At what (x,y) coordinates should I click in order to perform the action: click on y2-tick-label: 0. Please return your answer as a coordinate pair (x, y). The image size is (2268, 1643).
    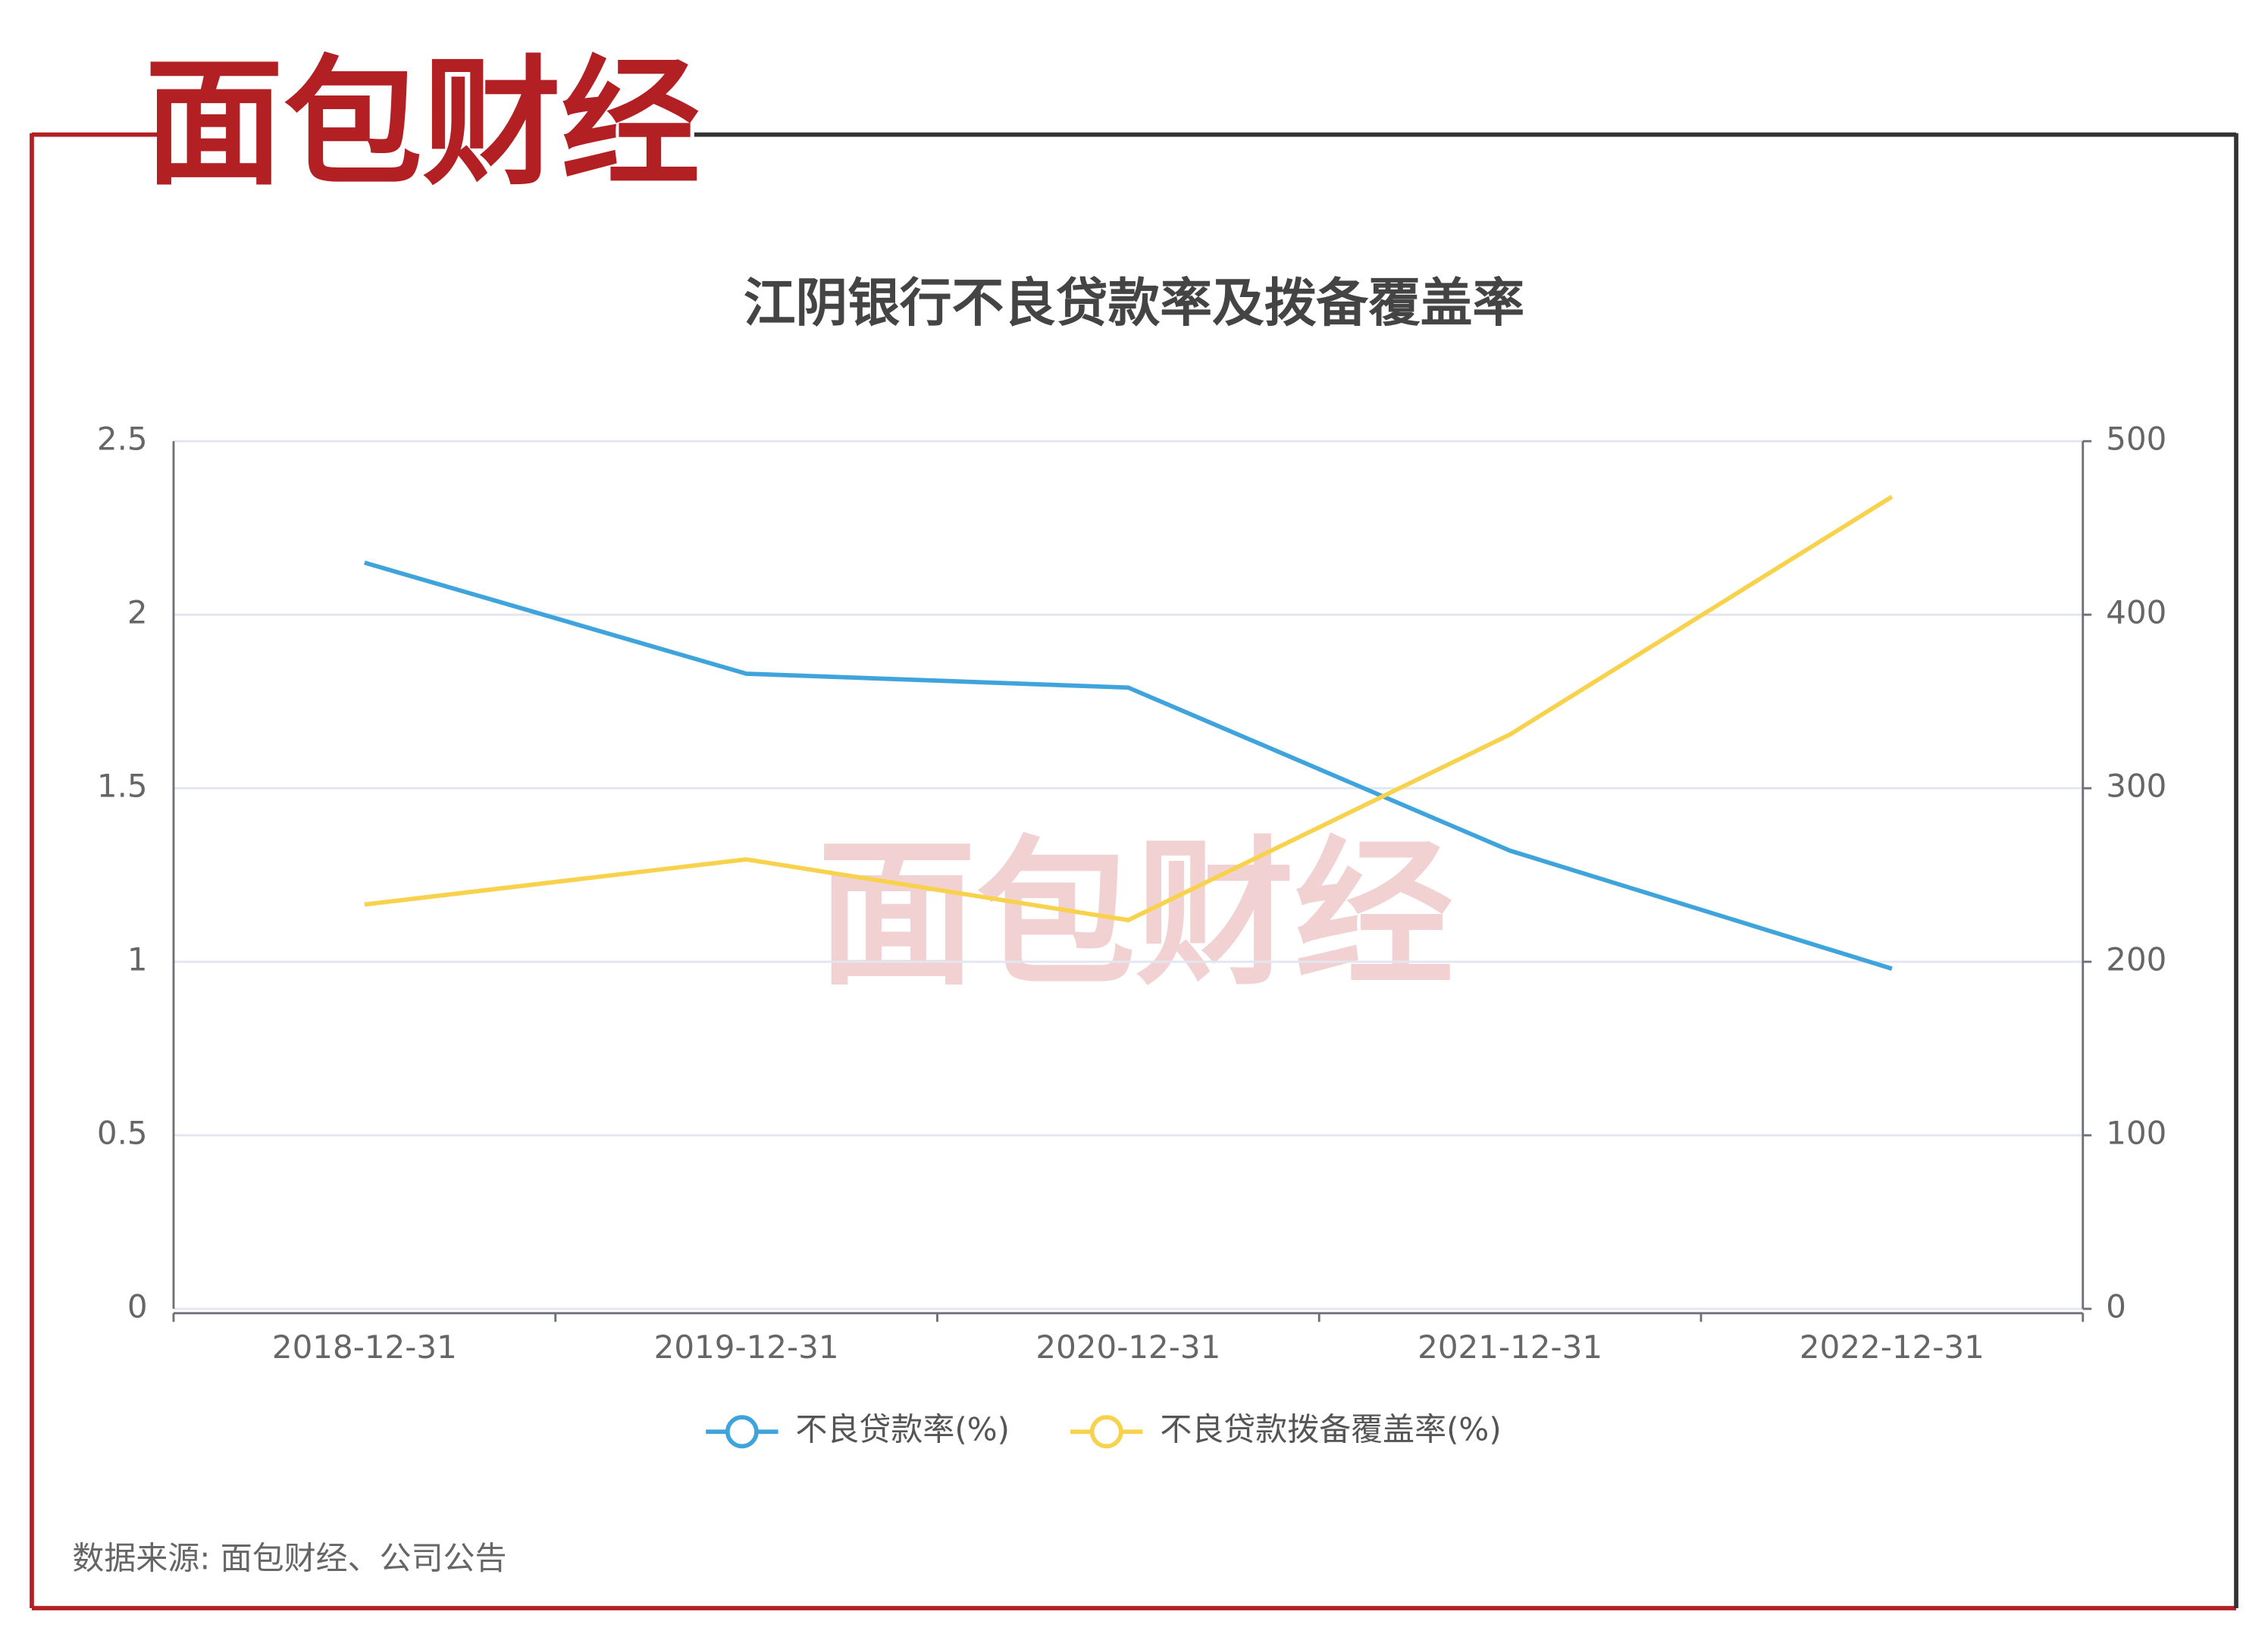
    Looking at the image, I should click on (2116, 1306).